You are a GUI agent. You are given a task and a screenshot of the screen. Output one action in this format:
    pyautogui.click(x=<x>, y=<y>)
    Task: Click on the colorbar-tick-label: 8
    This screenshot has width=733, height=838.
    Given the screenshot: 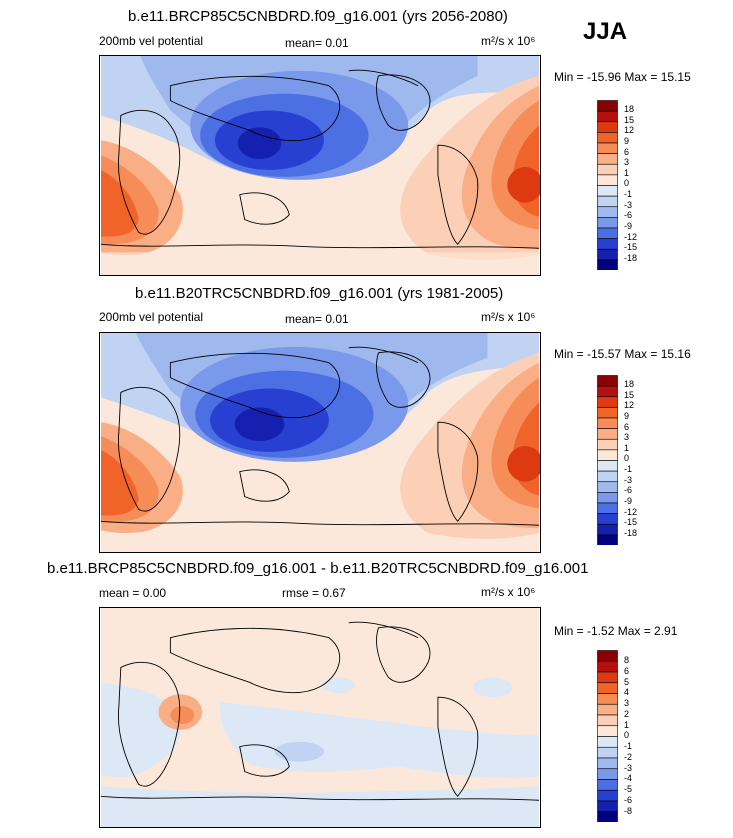 What is the action you would take?
    pyautogui.click(x=627, y=660)
    